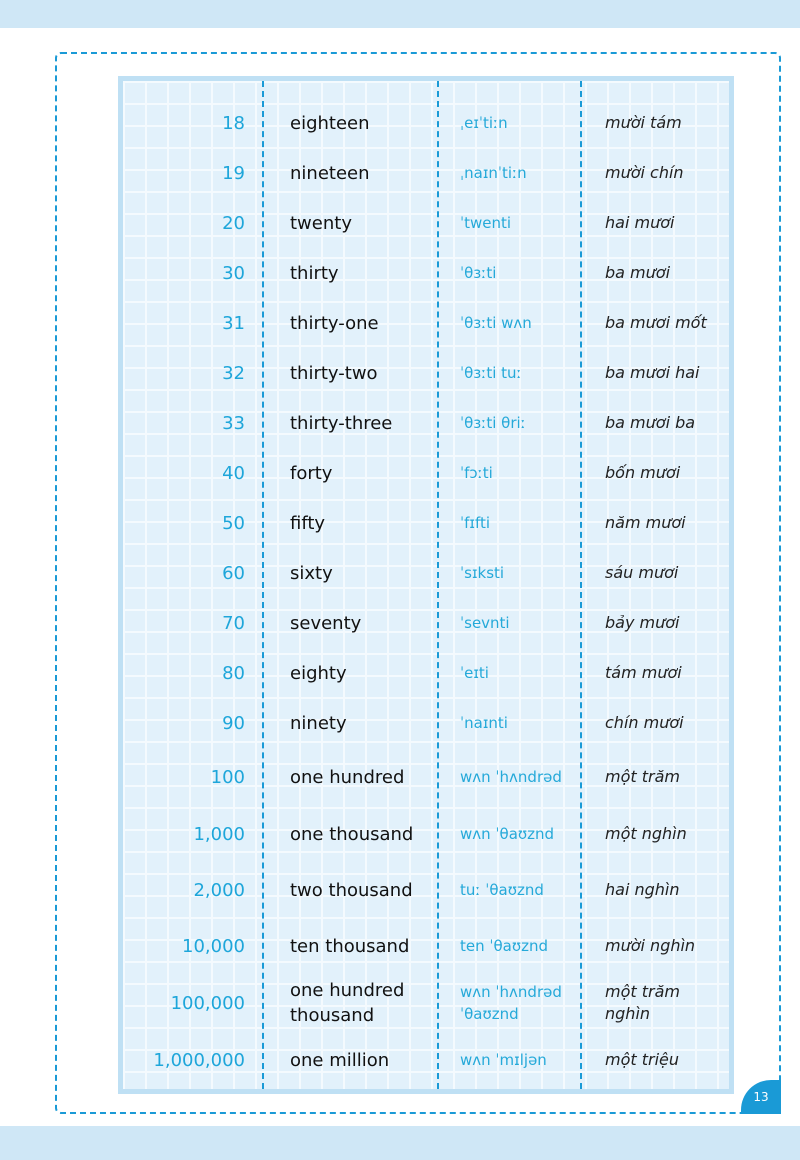 This screenshot has height=1160, width=800. I want to click on table-row: 100 one hundred wʌn ˈhʌndrəd một trăm, so click(426, 777).